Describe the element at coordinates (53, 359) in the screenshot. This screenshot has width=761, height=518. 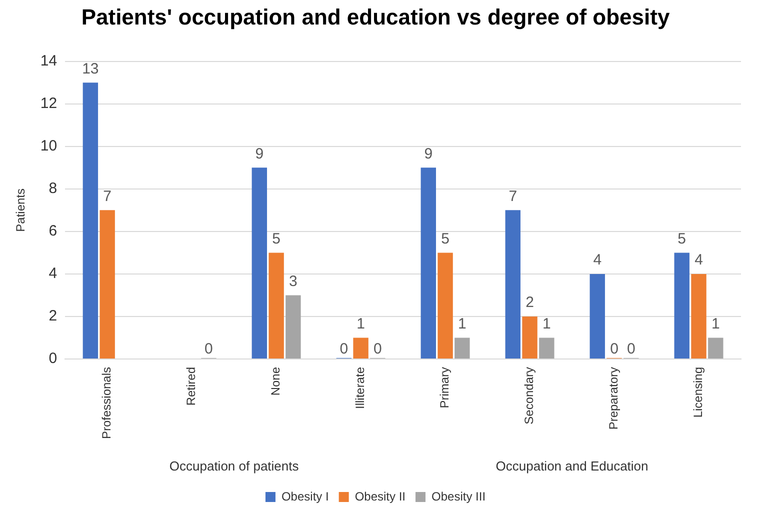
I see `y-tick-label: 0` at that location.